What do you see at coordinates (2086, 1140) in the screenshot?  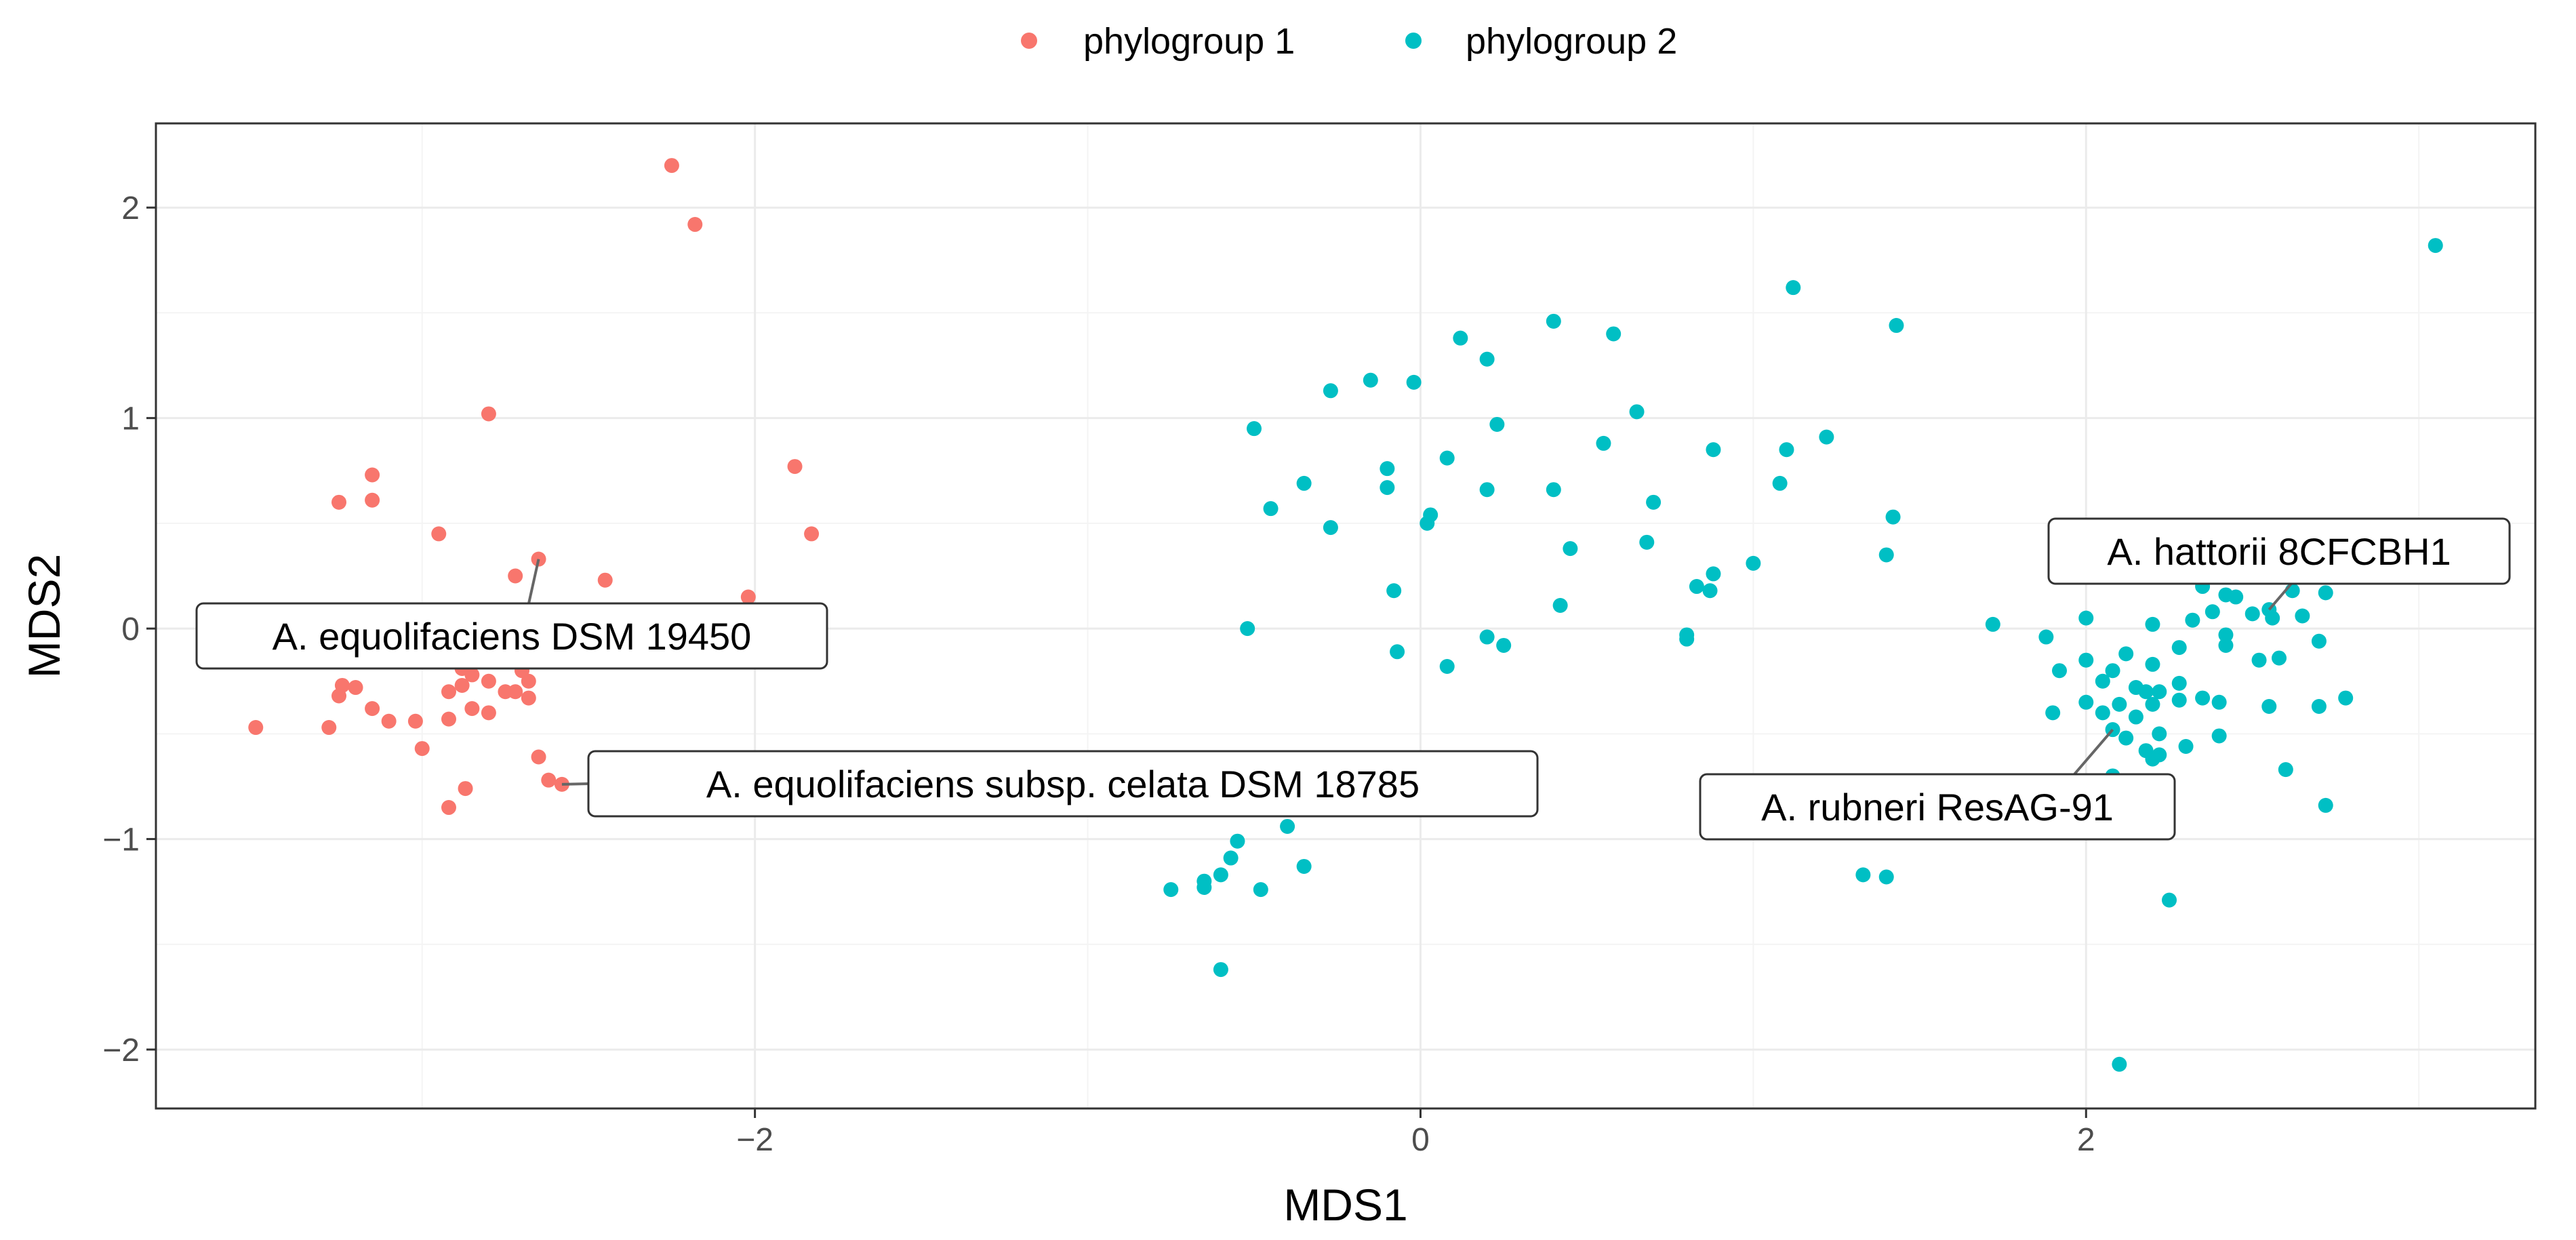 I see `x-tick-label: 2` at bounding box center [2086, 1140].